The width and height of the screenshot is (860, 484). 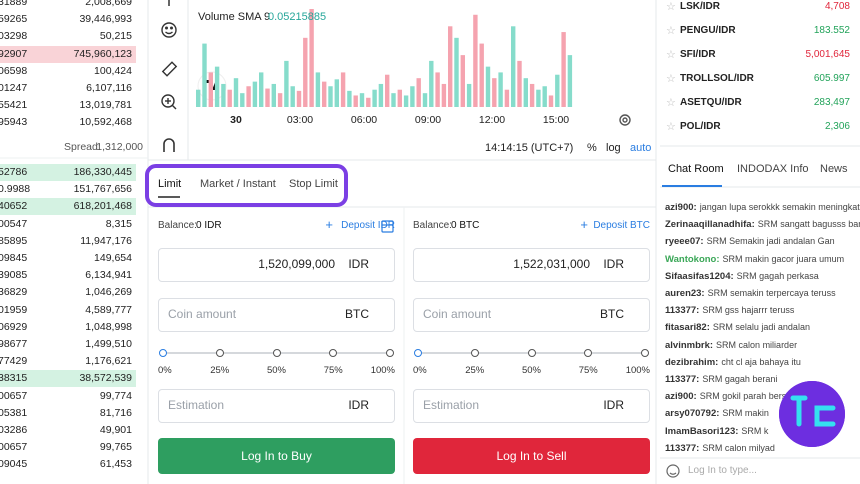 What do you see at coordinates (276, 456) in the screenshot?
I see `action-button: Log In to Buy` at bounding box center [276, 456].